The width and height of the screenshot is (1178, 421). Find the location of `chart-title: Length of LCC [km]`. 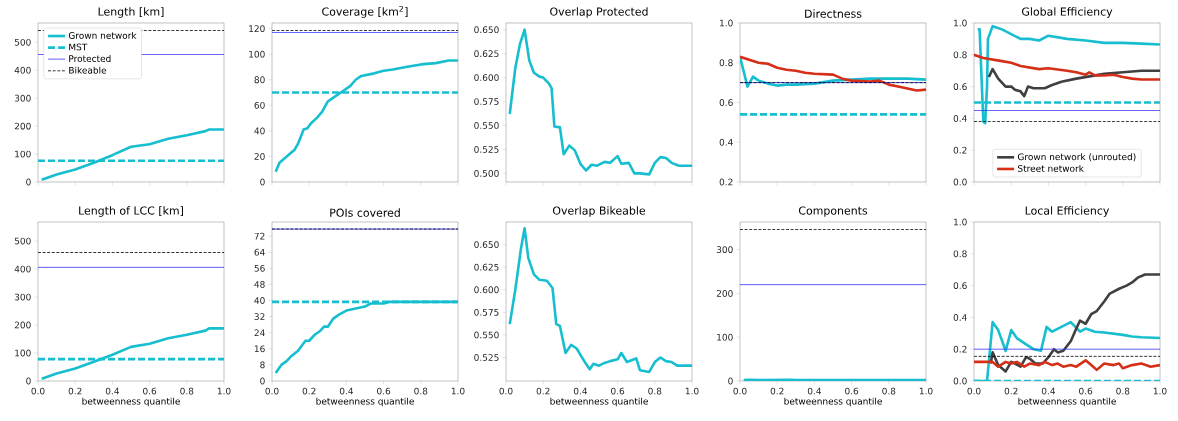

chart-title: Length of LCC [km] is located at coordinates (131, 211).